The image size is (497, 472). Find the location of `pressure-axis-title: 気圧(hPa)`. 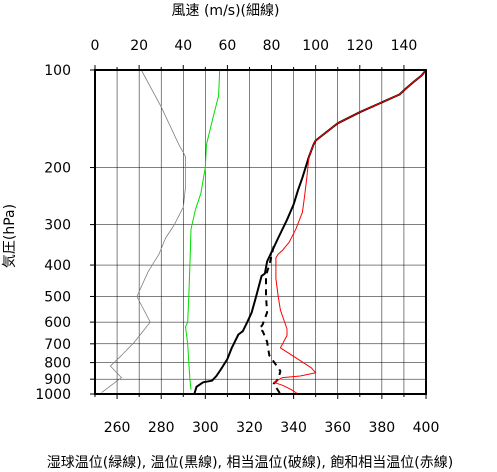

pressure-axis-title: 気圧(hPa) is located at coordinates (10, 236).